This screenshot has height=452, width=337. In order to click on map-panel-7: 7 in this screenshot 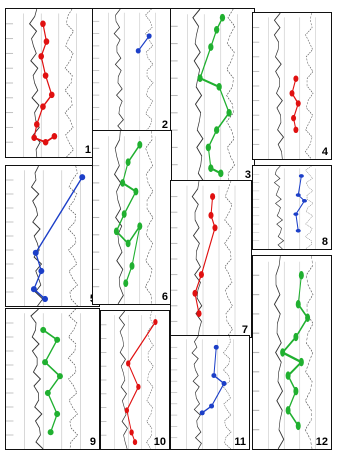, I will do `click(211, 259)`.